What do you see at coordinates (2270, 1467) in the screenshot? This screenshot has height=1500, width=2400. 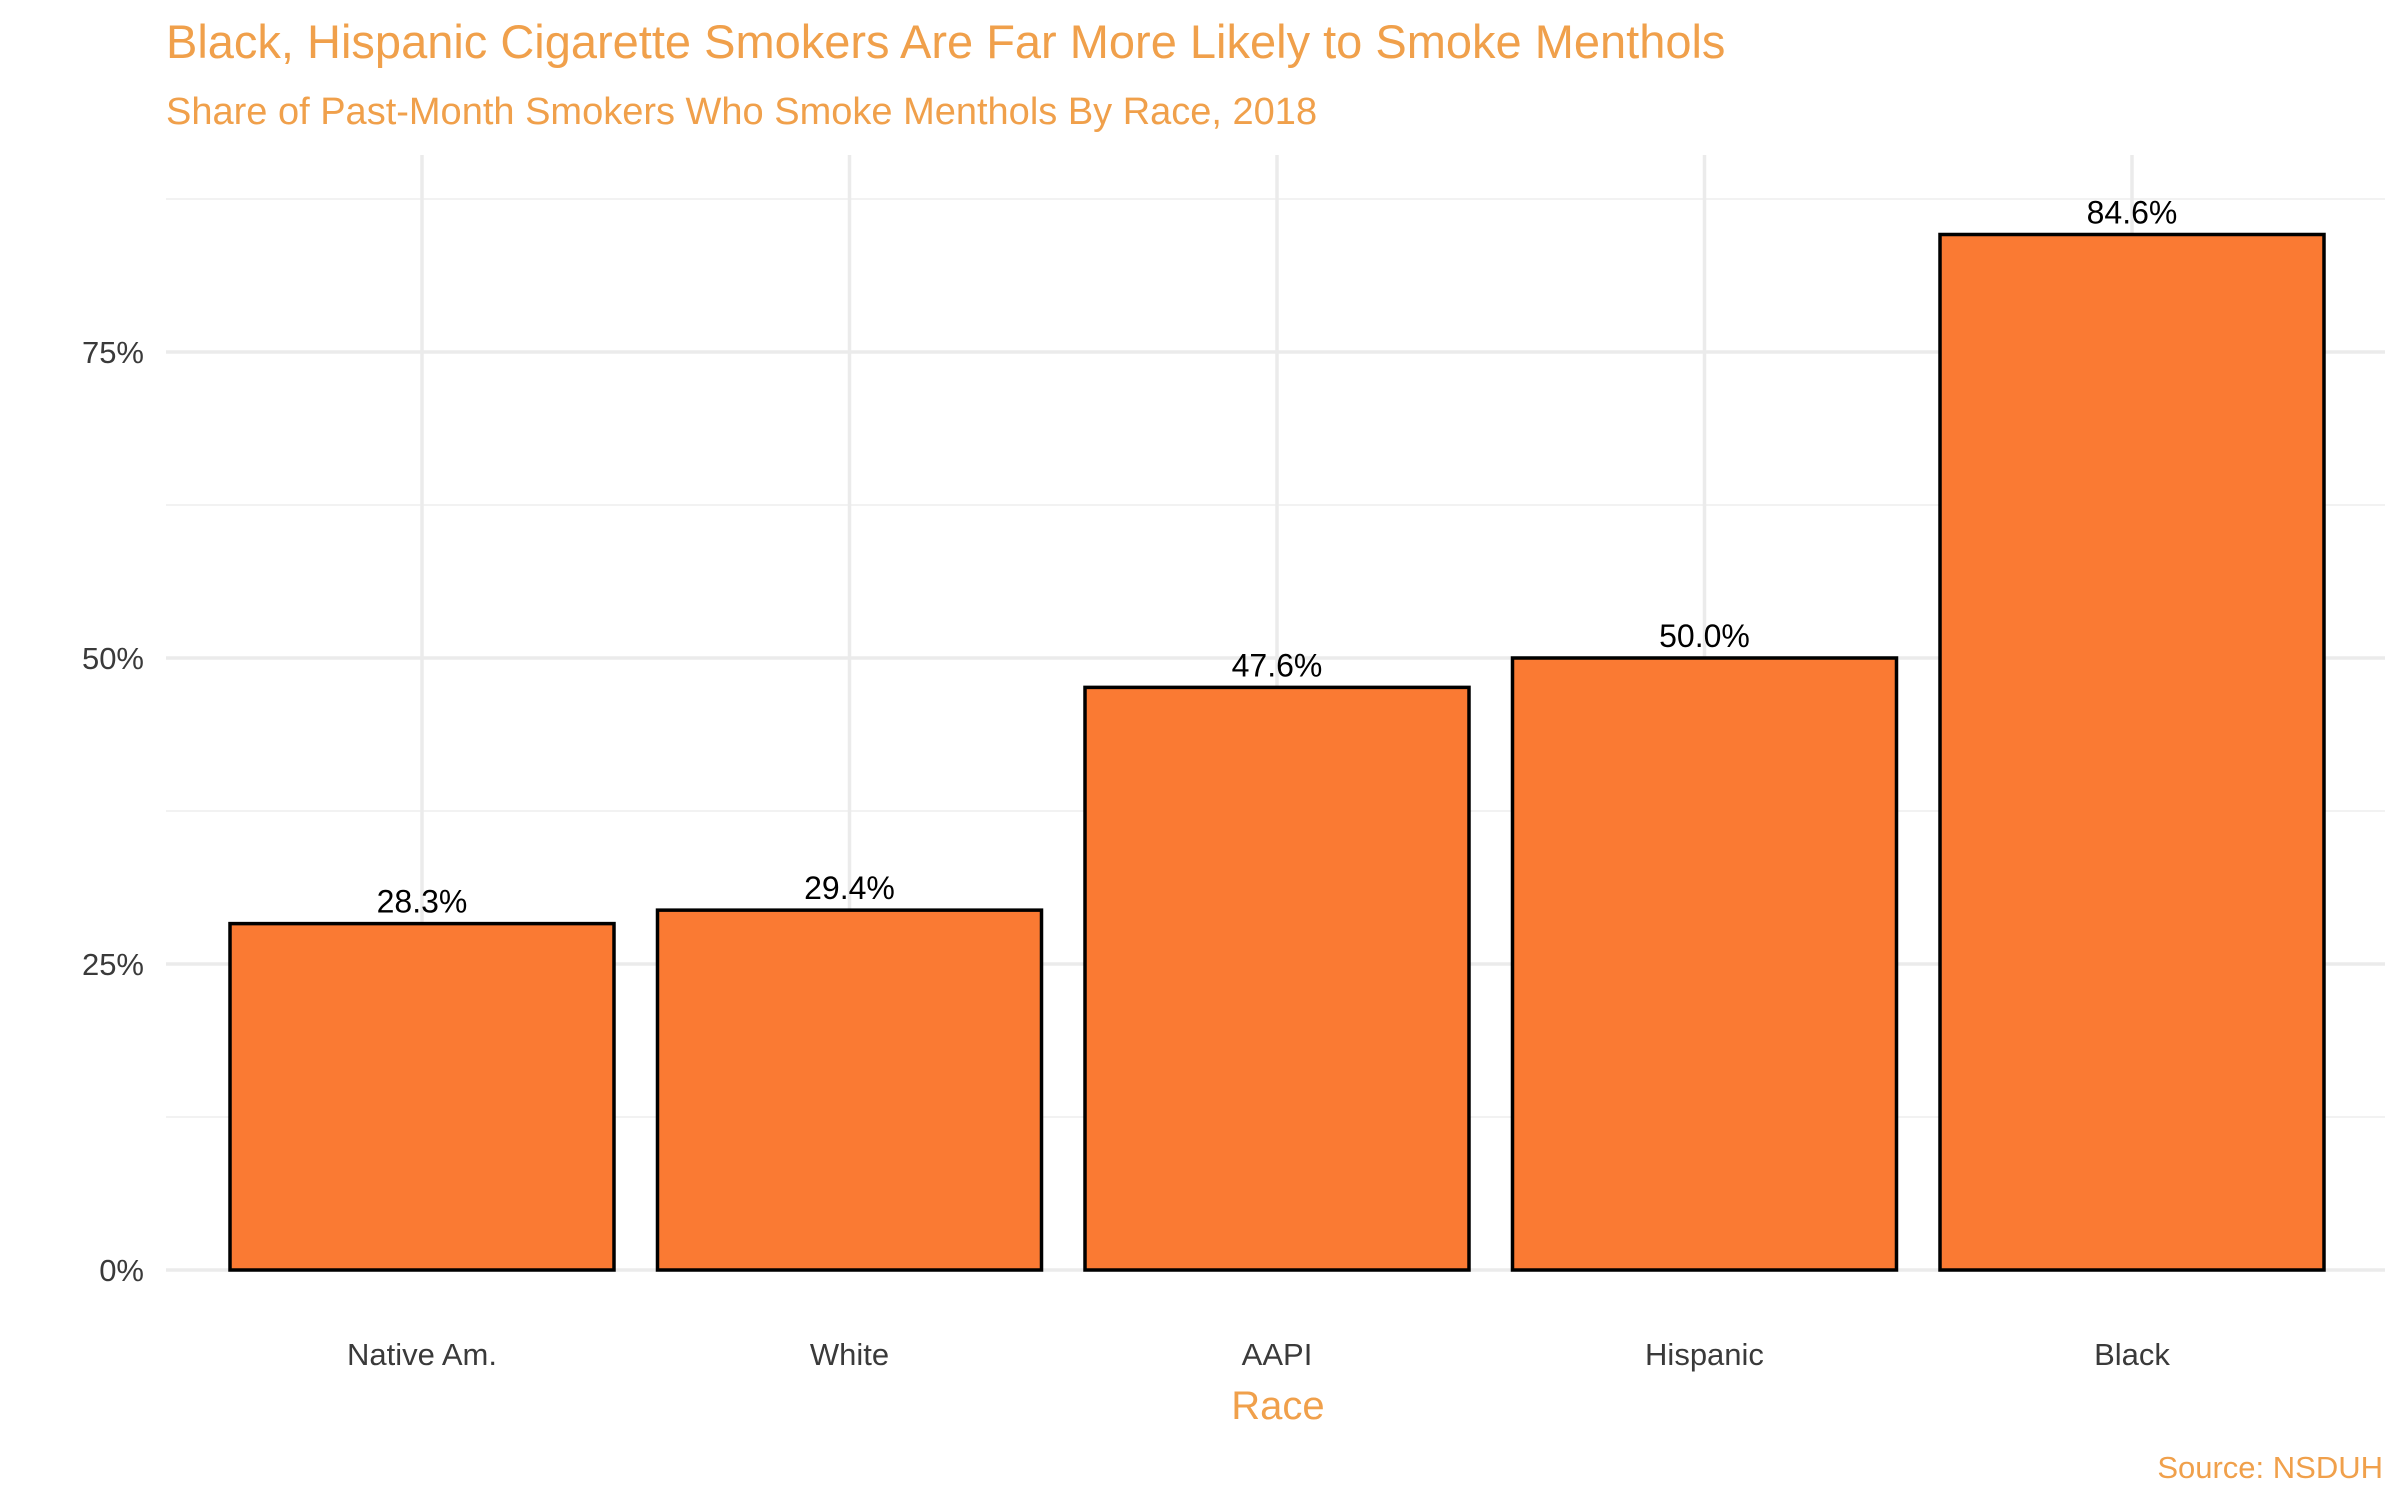 I see `chart-caption: Source: NSDUH` at bounding box center [2270, 1467].